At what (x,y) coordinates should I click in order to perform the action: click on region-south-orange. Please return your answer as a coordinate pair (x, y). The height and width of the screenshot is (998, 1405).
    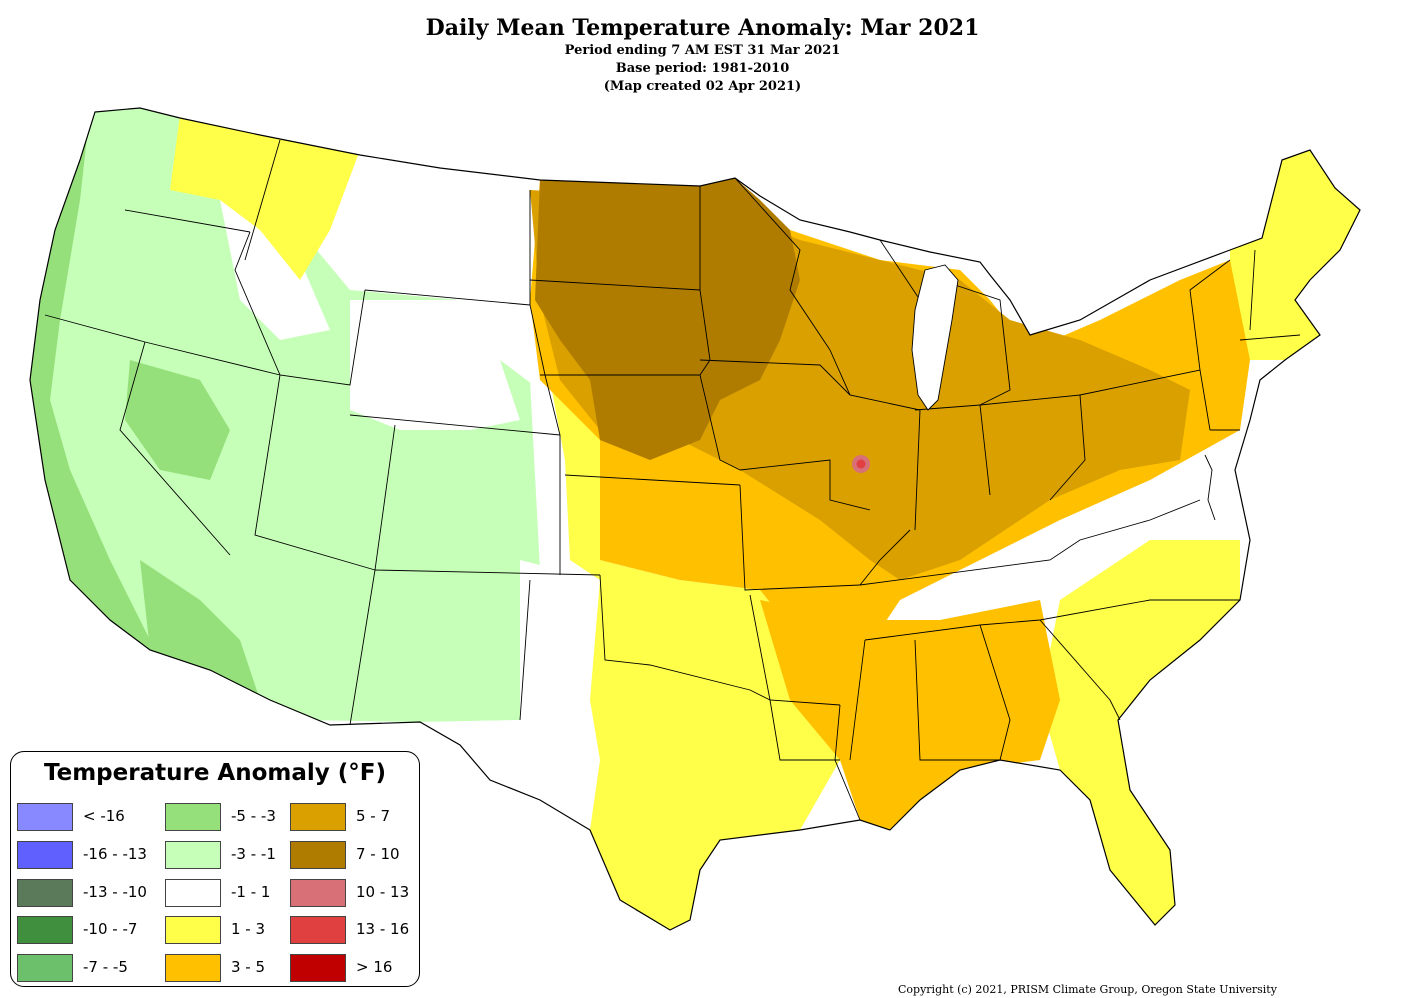
    Looking at the image, I should click on (910, 715).